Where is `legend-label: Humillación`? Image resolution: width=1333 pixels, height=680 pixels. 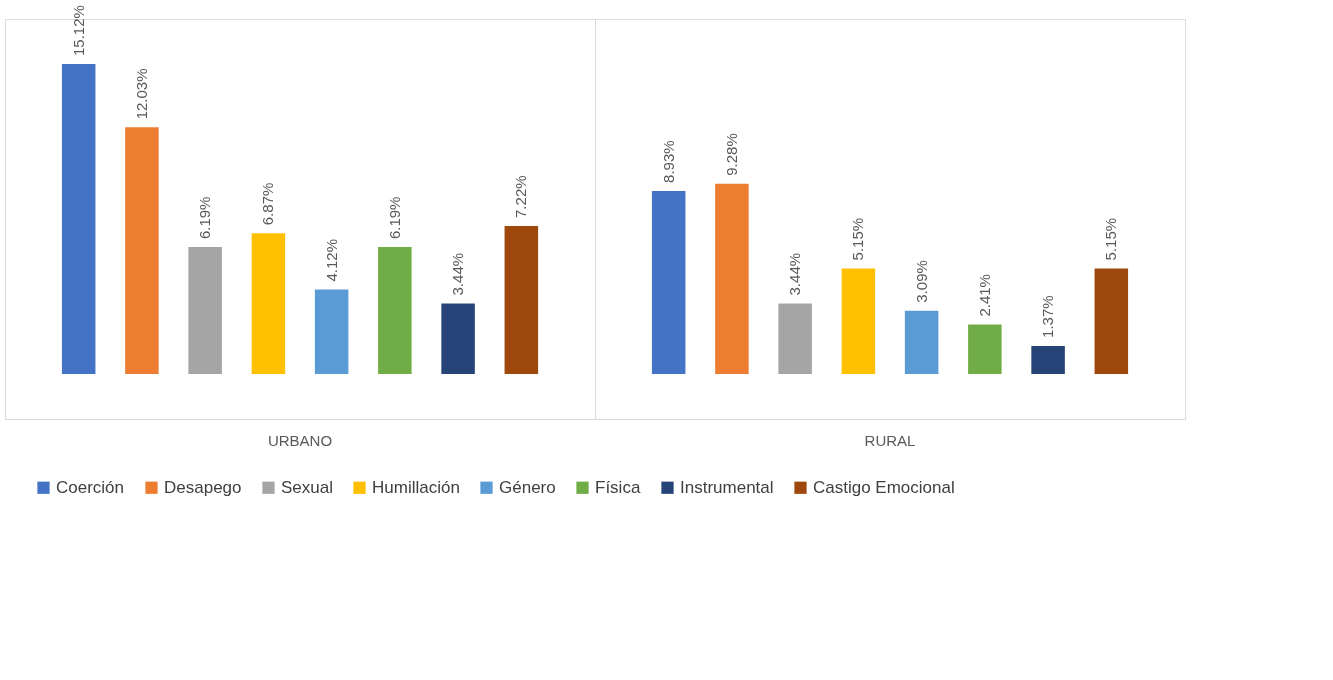 legend-label: Humillación is located at coordinates (416, 487).